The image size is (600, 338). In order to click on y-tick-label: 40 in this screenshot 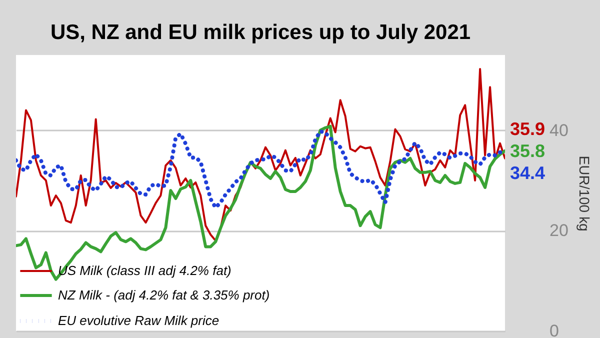, I will do `click(559, 130)`.